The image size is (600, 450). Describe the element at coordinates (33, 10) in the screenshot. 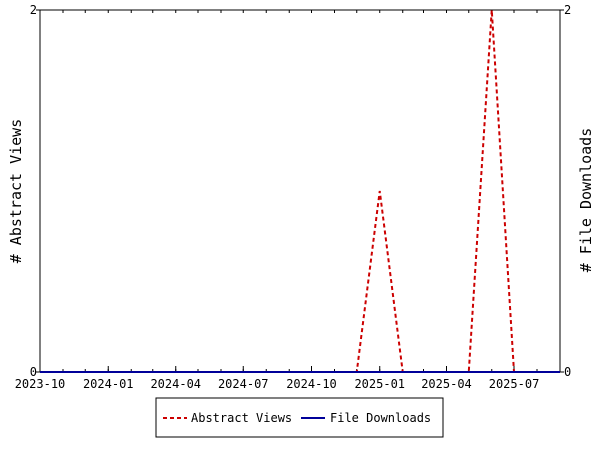

I see `y-tick-label-left: 2` at that location.